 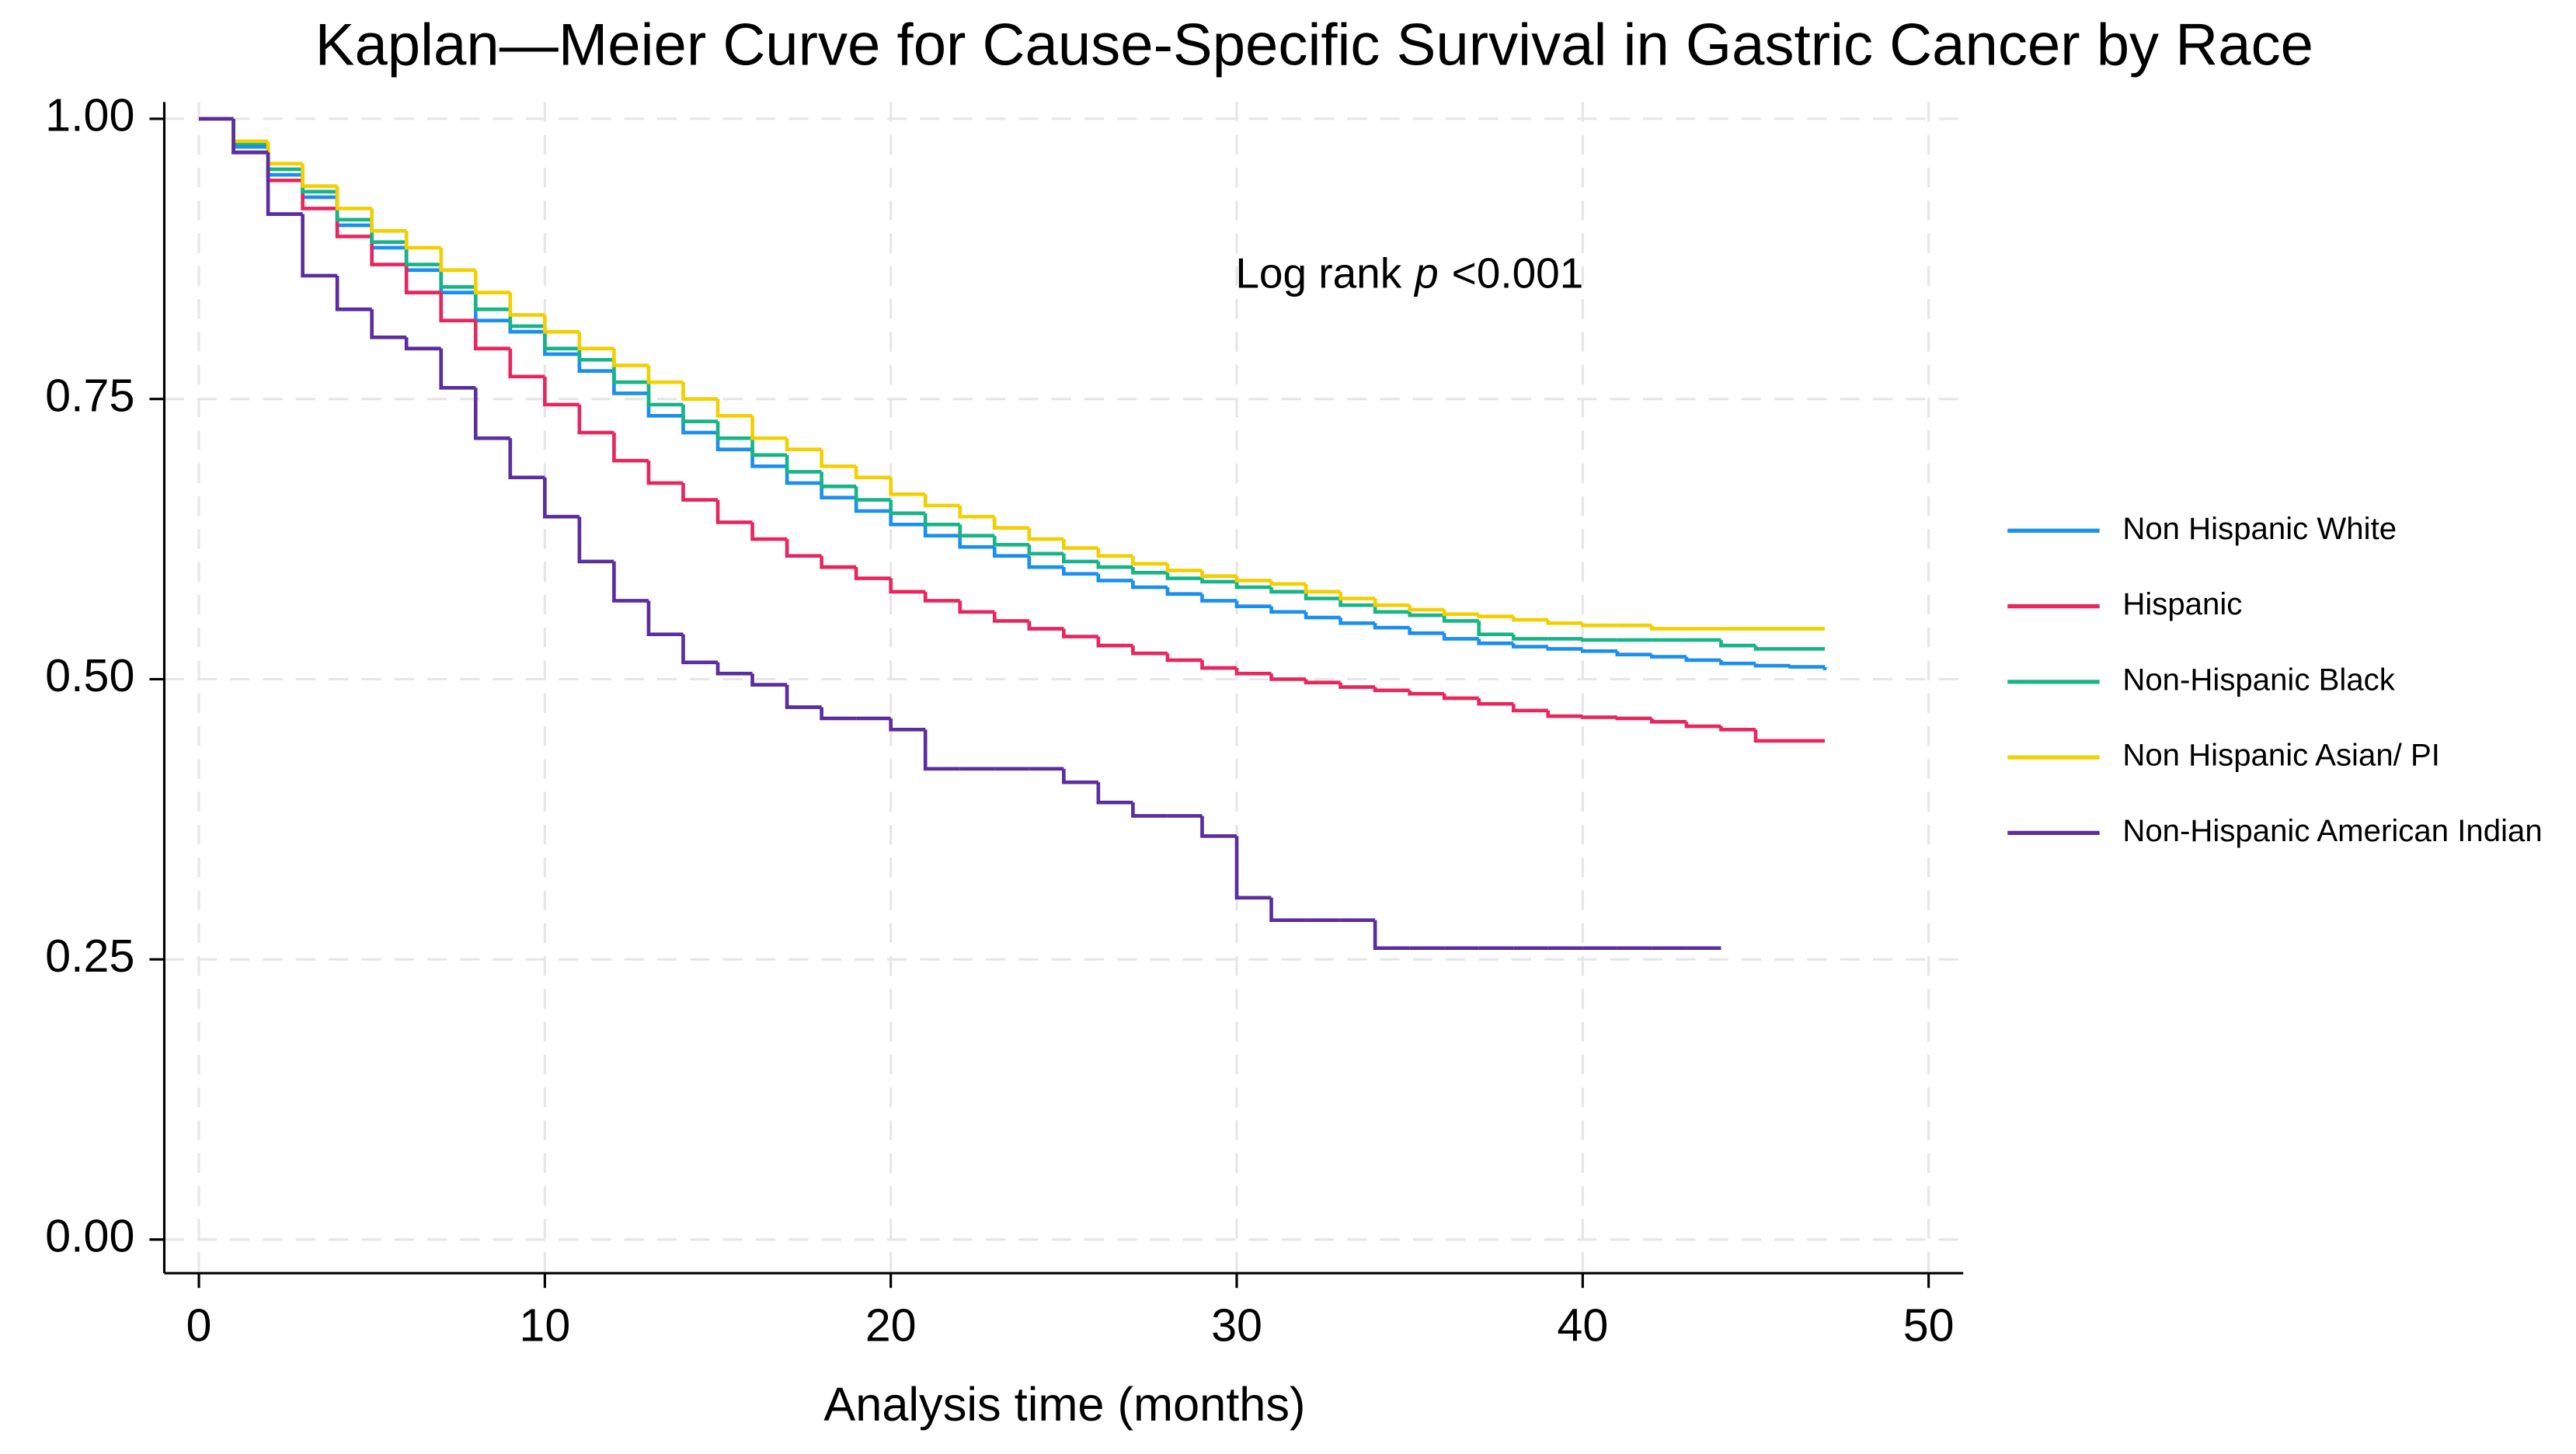 What do you see at coordinates (1582, 1325) in the screenshot?
I see `x-tick-label: 40` at bounding box center [1582, 1325].